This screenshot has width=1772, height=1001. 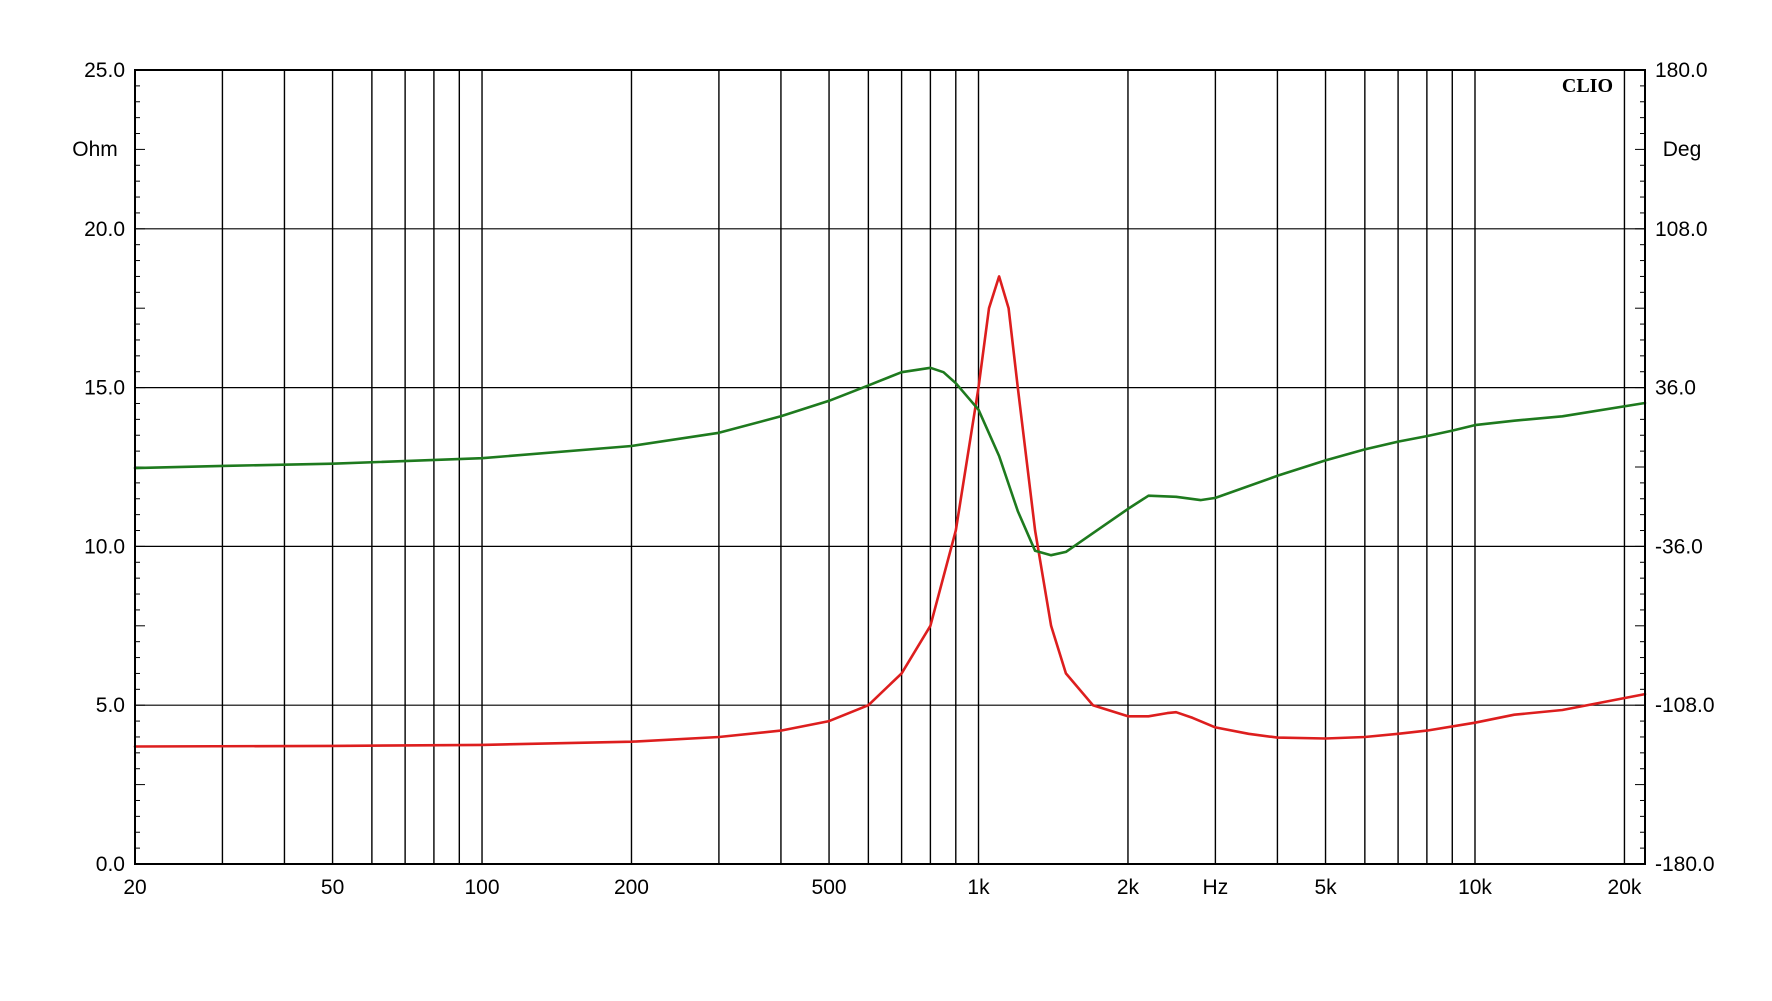 I want to click on x-tick-label: 2k, so click(x=1128, y=887).